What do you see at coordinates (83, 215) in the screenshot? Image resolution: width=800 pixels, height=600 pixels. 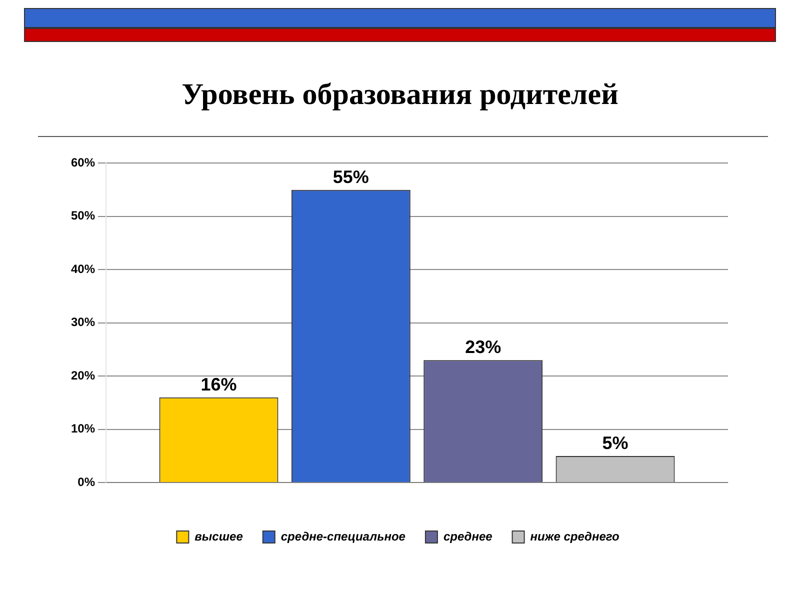 I see `y-tick-label: 50%` at bounding box center [83, 215].